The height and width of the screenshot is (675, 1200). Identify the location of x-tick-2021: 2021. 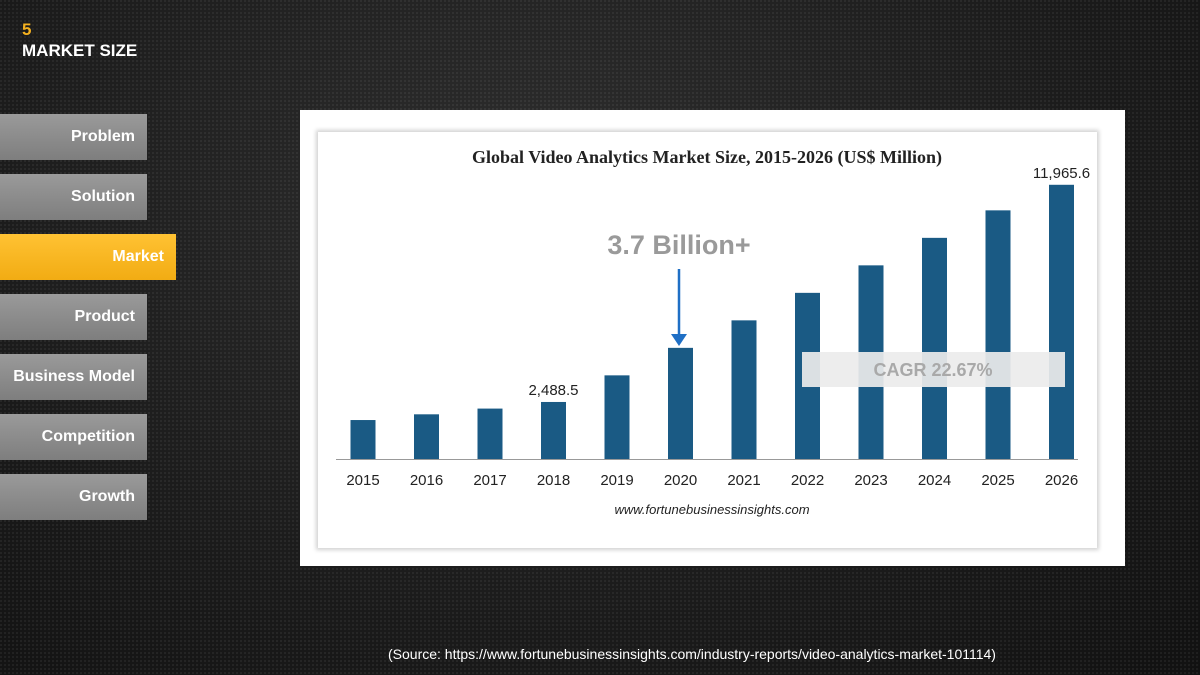
(743, 480).